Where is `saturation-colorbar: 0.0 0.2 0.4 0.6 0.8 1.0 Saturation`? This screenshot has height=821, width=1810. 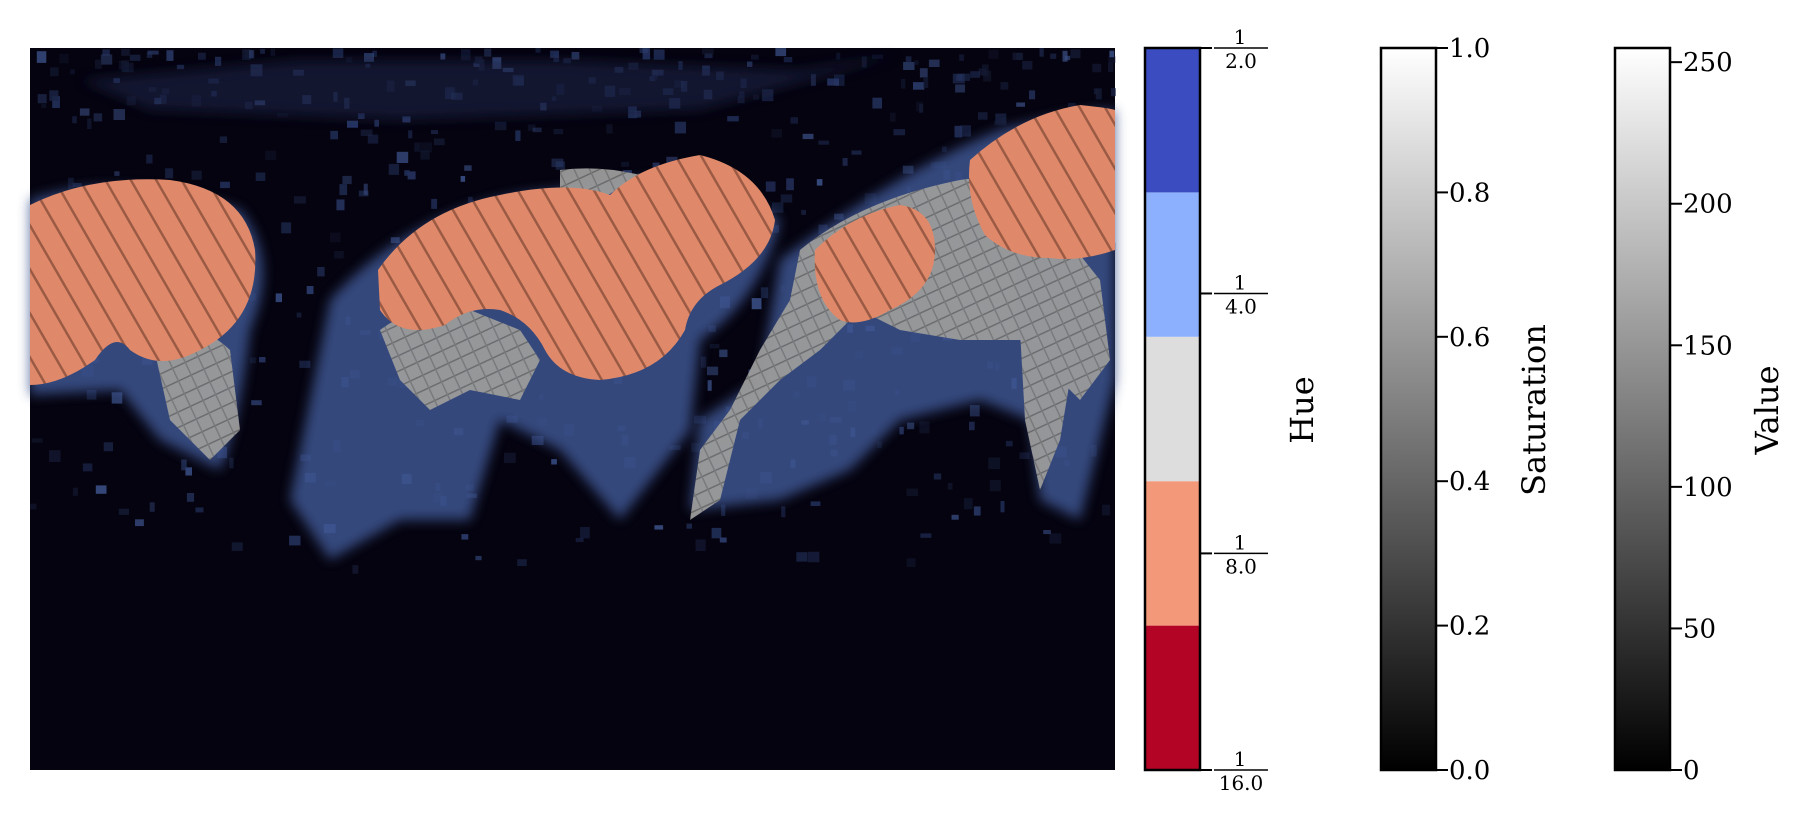
saturation-colorbar: 0.0 0.2 0.4 0.6 0.8 1.0 Saturation is located at coordinates (1466, 410).